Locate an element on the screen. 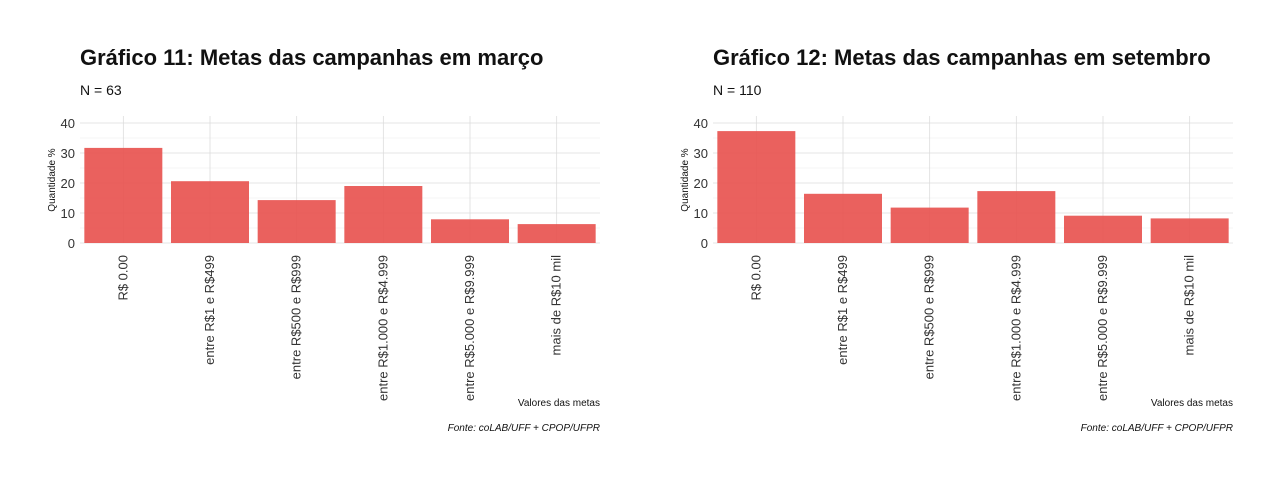 This screenshot has height=480, width=1280. chart-title: Gráfico 11: Metas das campanhas em março is located at coordinates (311, 57).